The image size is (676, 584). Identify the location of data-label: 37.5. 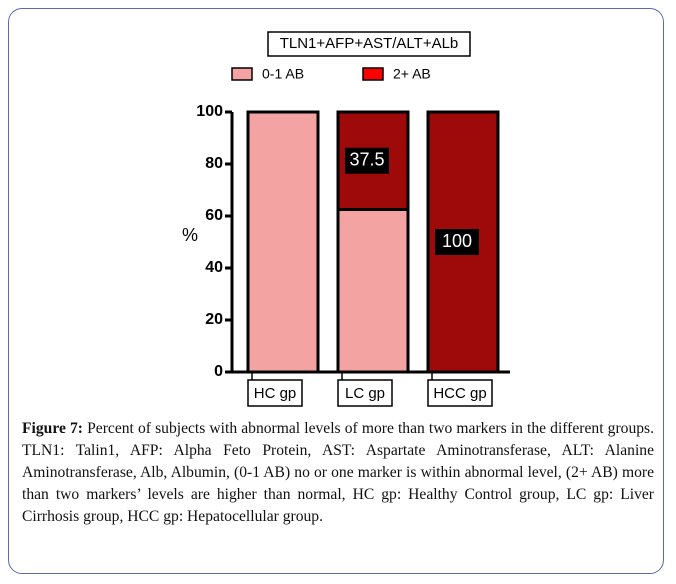
(366, 160).